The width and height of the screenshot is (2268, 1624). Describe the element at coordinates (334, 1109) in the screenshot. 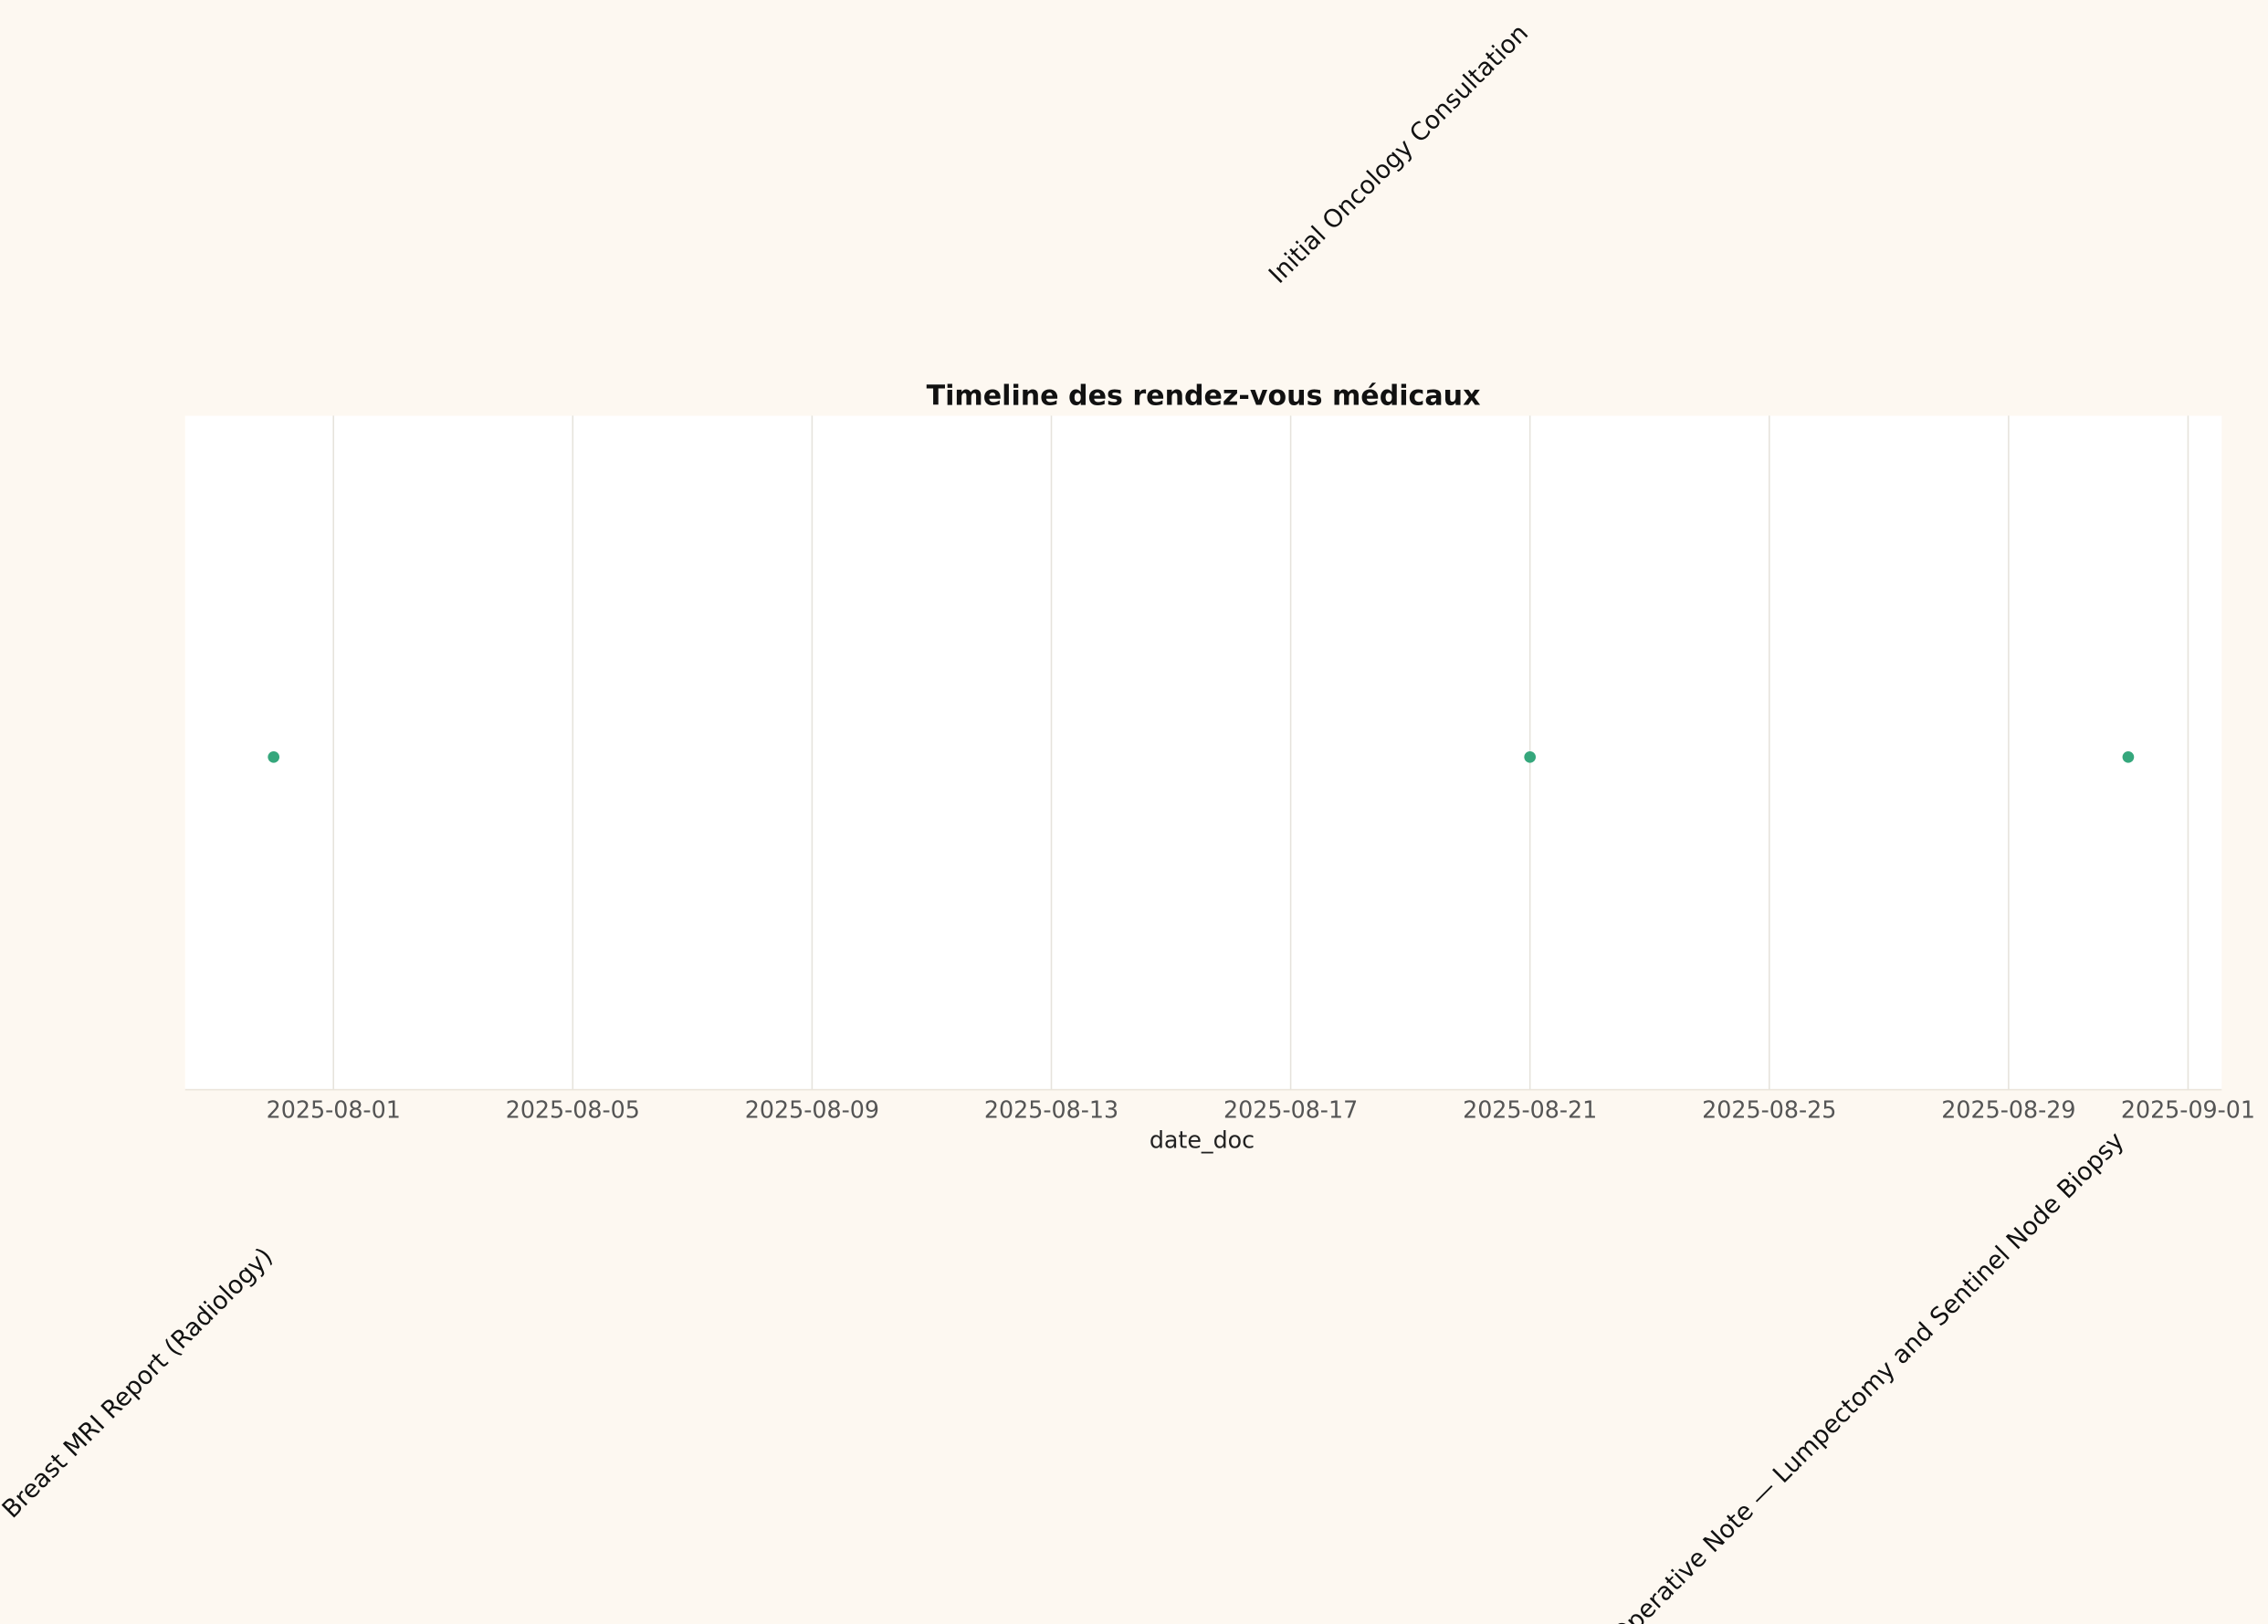

I see `x-tick-label: 2025-08-01` at that location.